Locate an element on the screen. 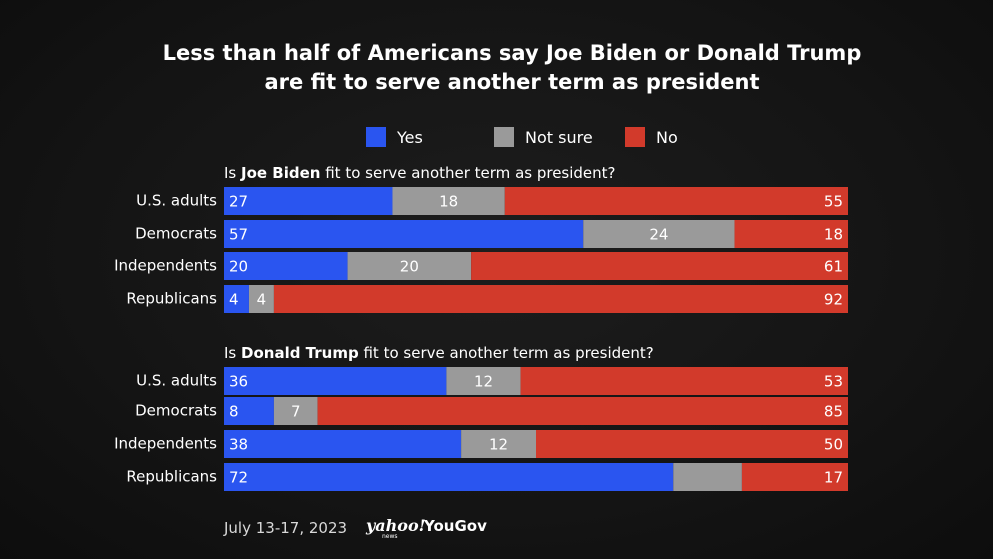 This screenshot has height=559, width=993. footer-date: July 13-17, 2023 is located at coordinates (285, 528).